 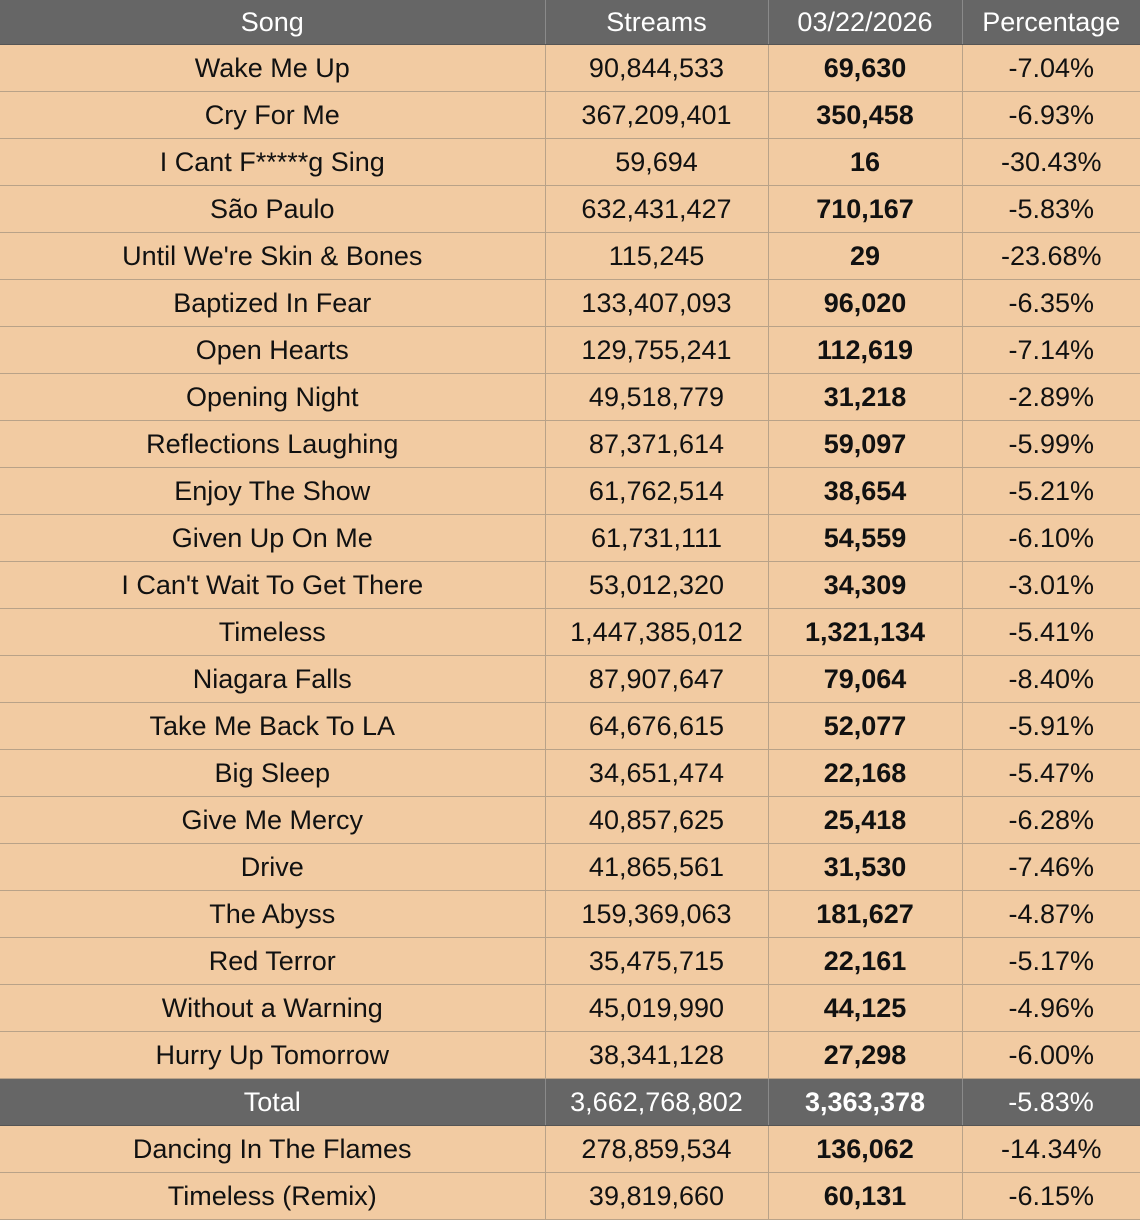 What do you see at coordinates (865, 726) in the screenshot?
I see `daily-streams-cell: 52,077` at bounding box center [865, 726].